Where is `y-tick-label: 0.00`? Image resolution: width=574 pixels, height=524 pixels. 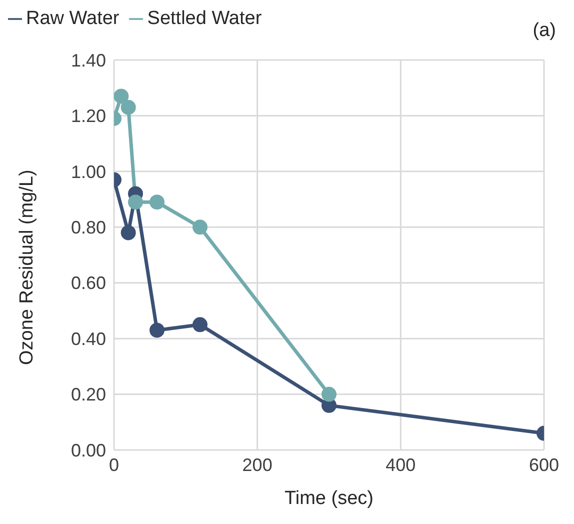
y-tick-label: 0.00 is located at coordinates (88, 450).